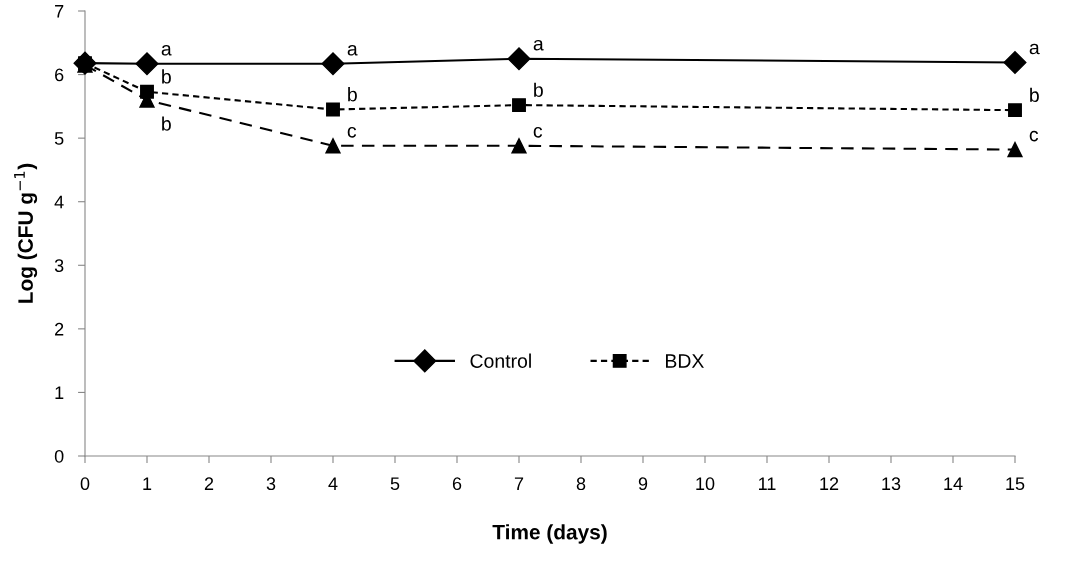  What do you see at coordinates (395, 484) in the screenshot?
I see `x-tick-label: 5` at bounding box center [395, 484].